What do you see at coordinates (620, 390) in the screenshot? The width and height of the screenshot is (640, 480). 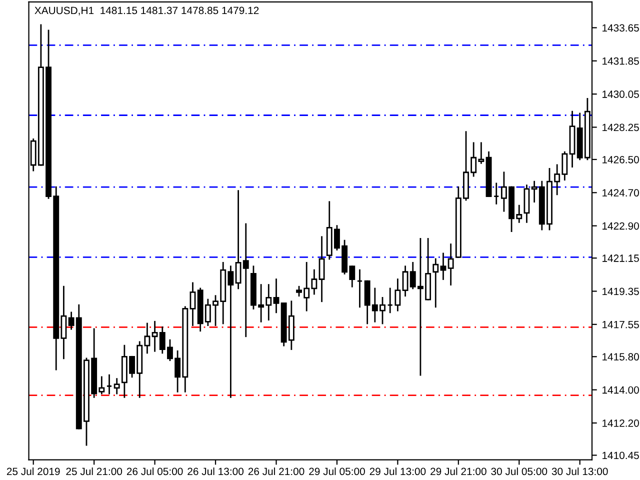 I see `y-tick-label: 1414.00` at bounding box center [620, 390].